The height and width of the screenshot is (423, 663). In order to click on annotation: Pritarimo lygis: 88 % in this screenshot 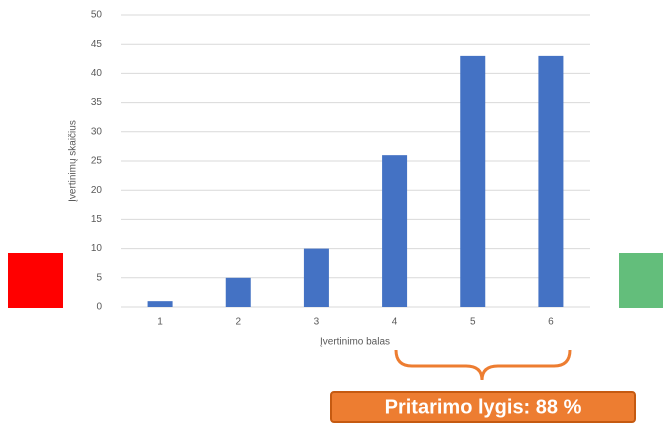, I will do `click(483, 407)`.